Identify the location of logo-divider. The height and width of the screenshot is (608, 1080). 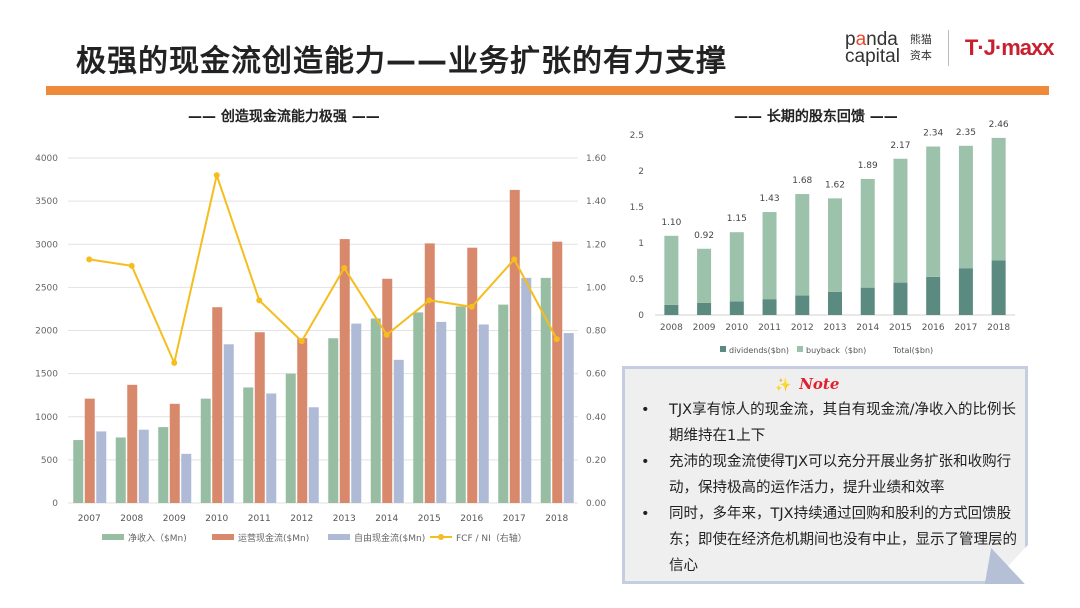
(948, 48).